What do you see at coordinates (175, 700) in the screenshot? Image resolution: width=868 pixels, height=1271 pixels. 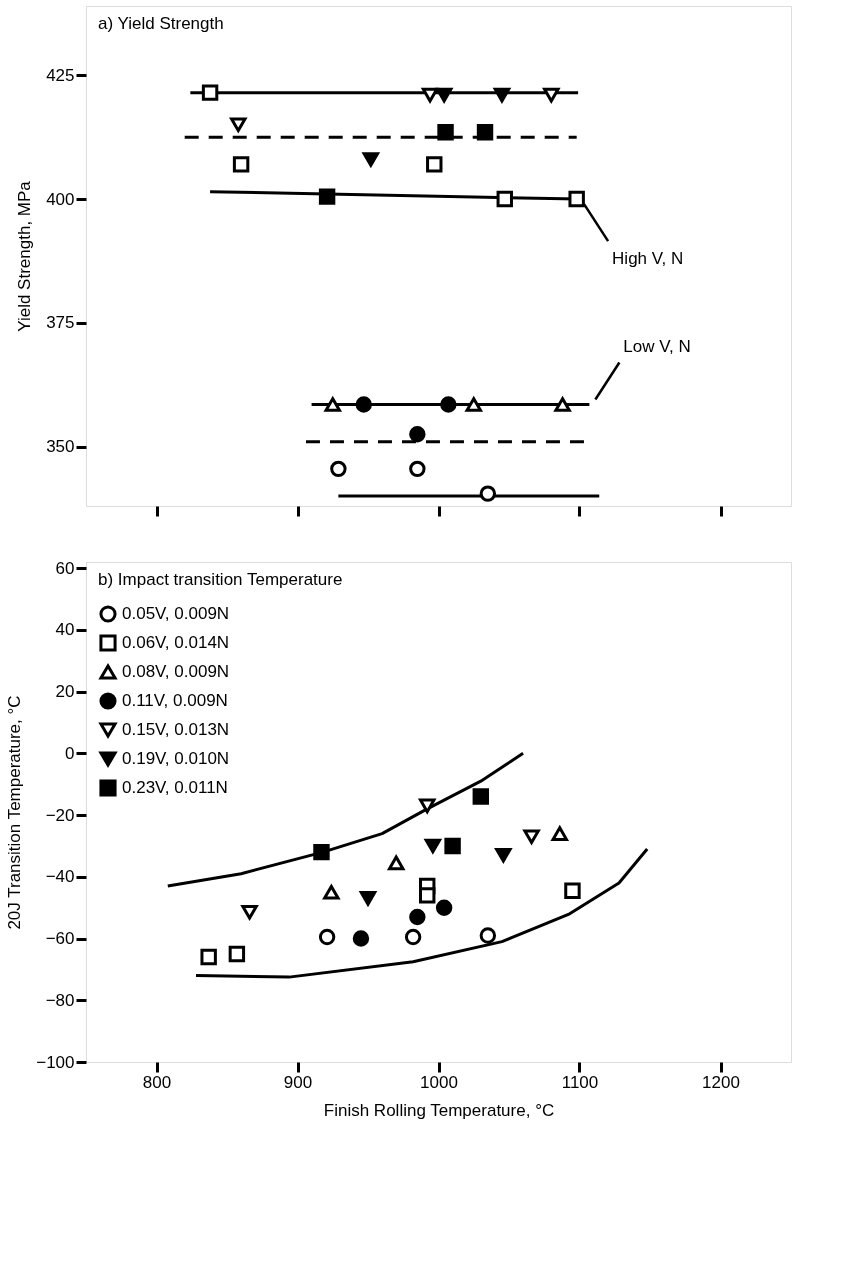 I see `legend-label: 0.11V, 0.009N` at bounding box center [175, 700].